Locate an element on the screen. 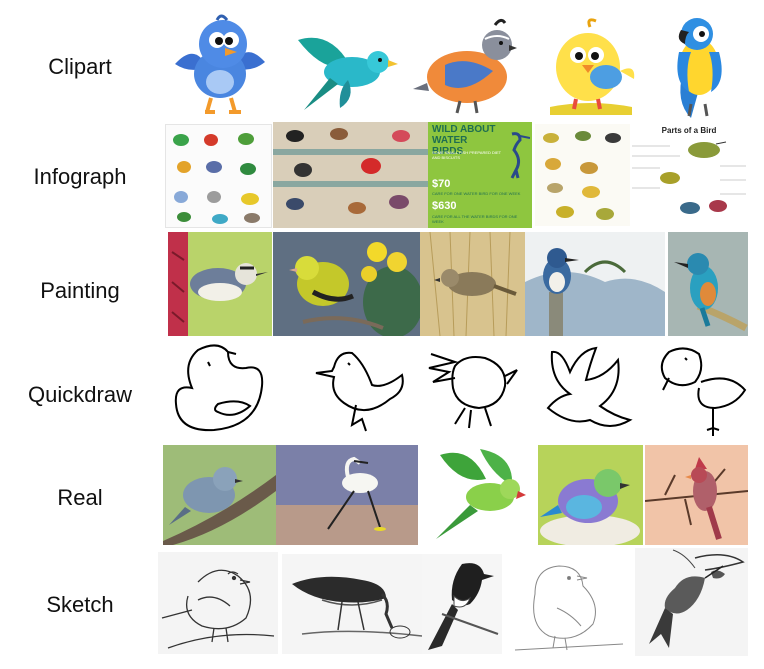 This screenshot has height=669, width=764. clipart-yellow-chick is located at coordinates (590, 67).